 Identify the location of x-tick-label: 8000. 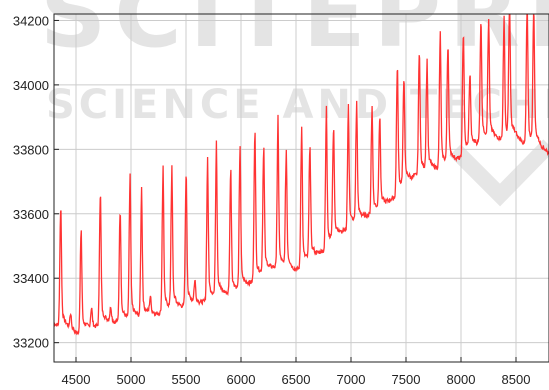
(461, 379).